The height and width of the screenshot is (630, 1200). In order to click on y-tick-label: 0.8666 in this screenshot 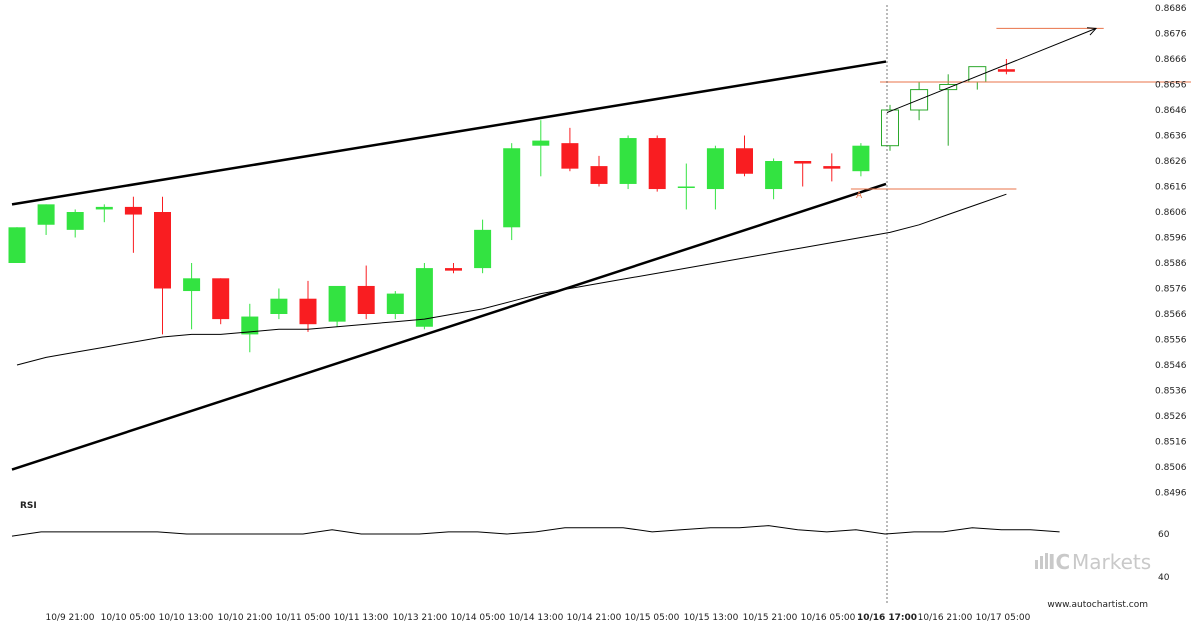, I will do `click(1171, 60)`.